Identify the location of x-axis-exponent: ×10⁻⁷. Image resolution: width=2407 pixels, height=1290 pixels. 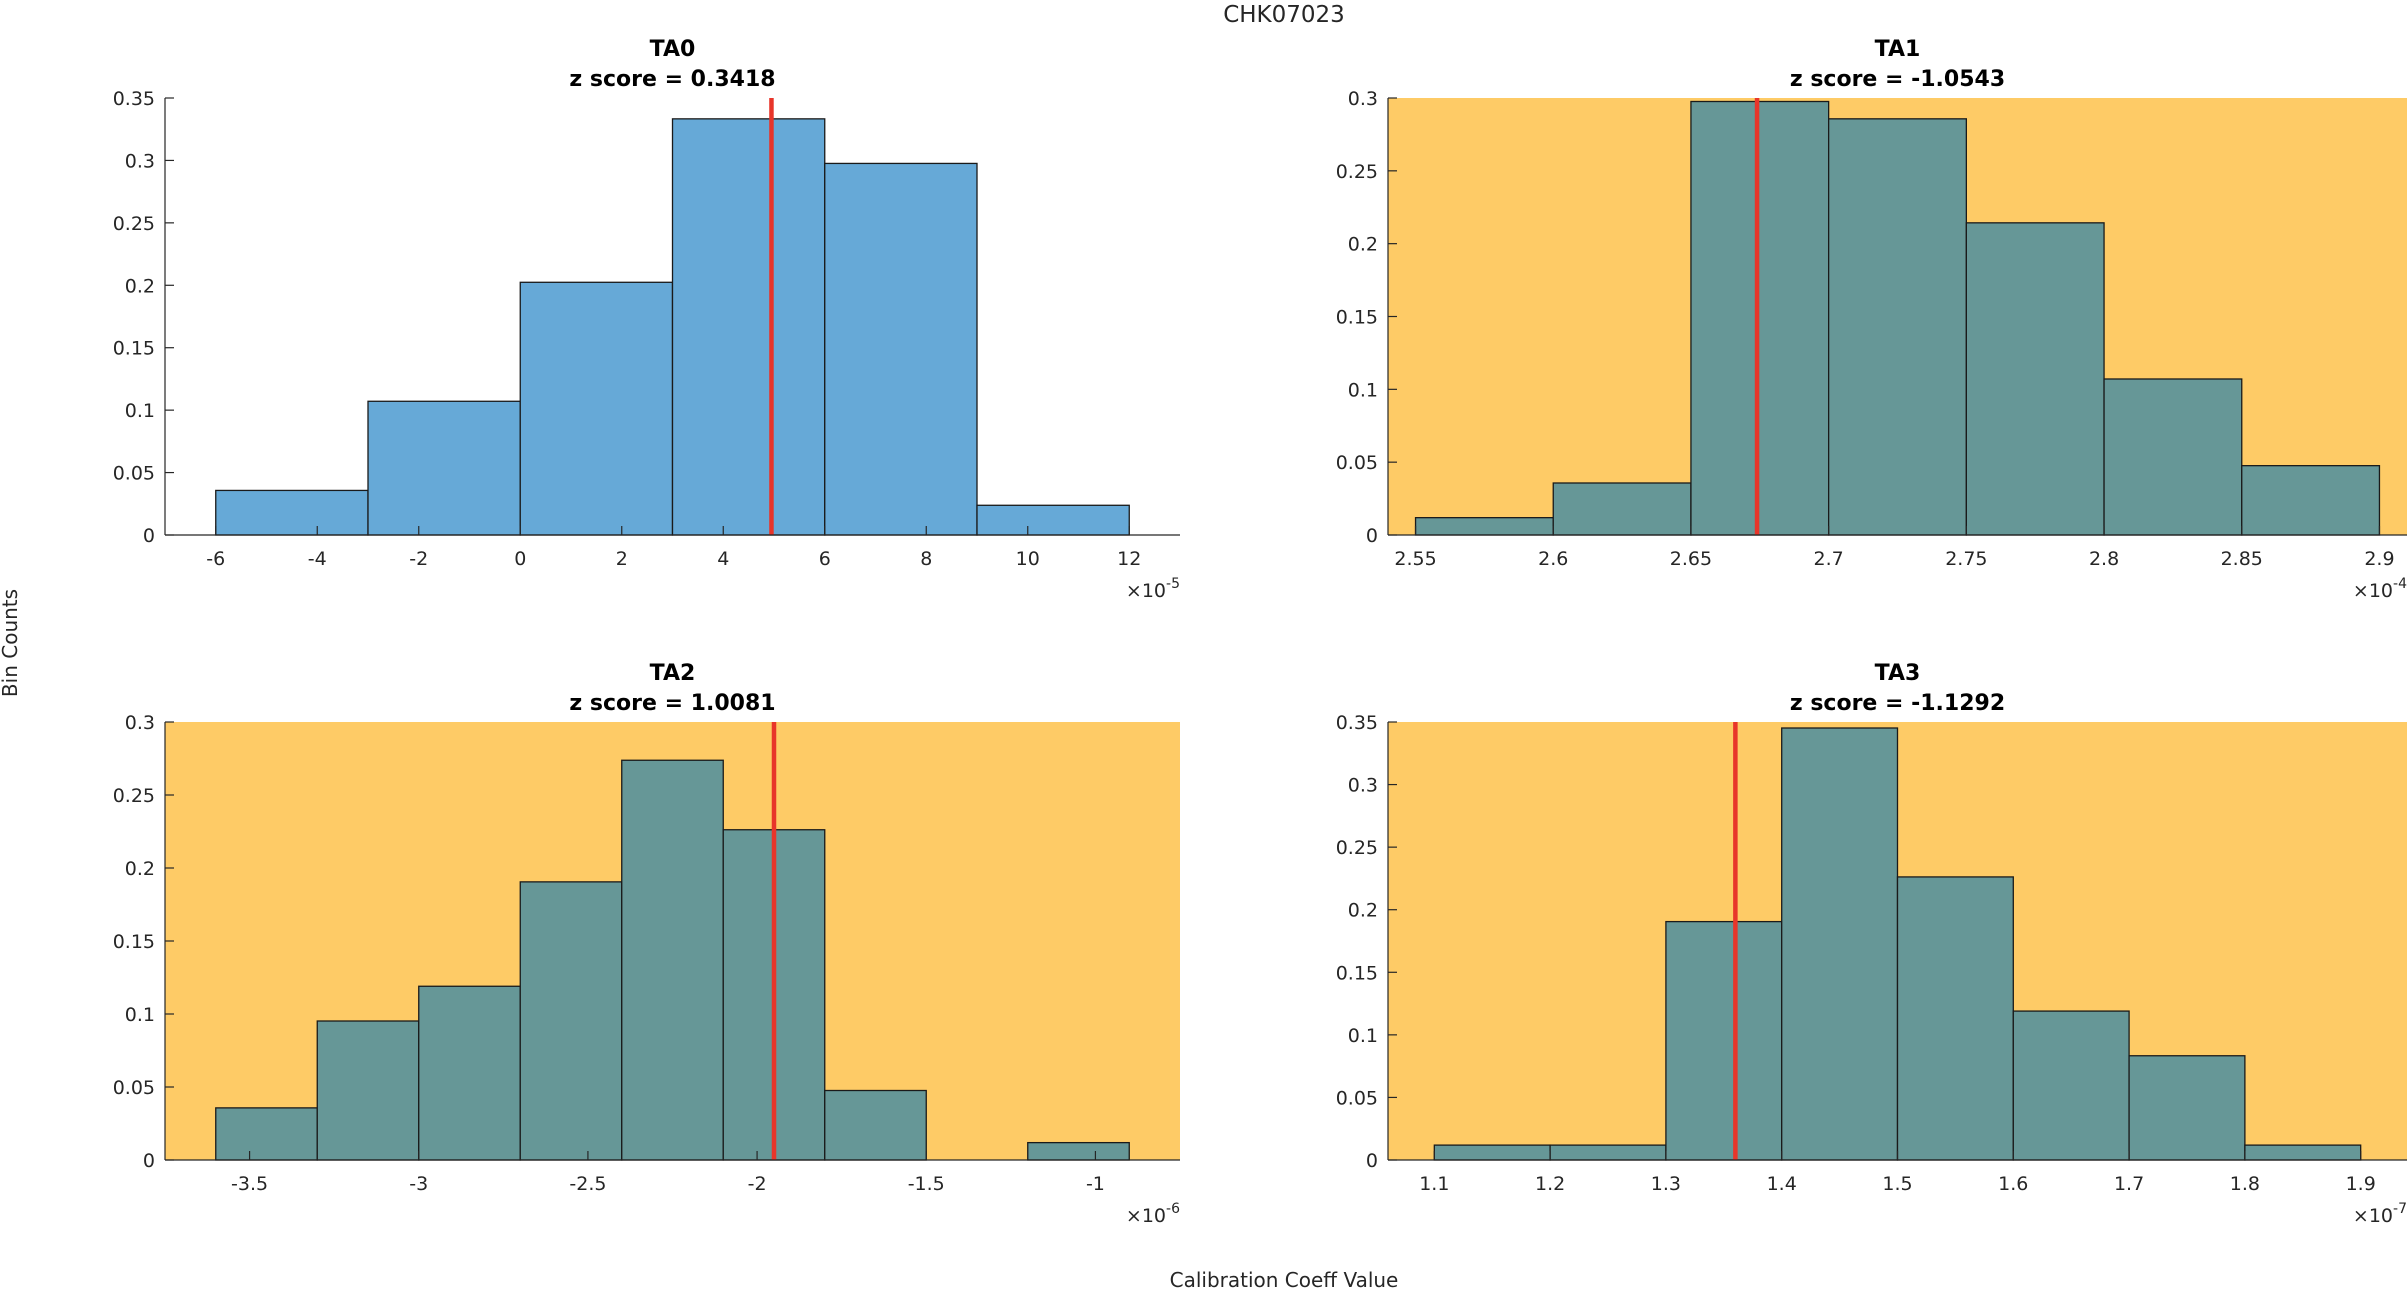
(2380, 1214).